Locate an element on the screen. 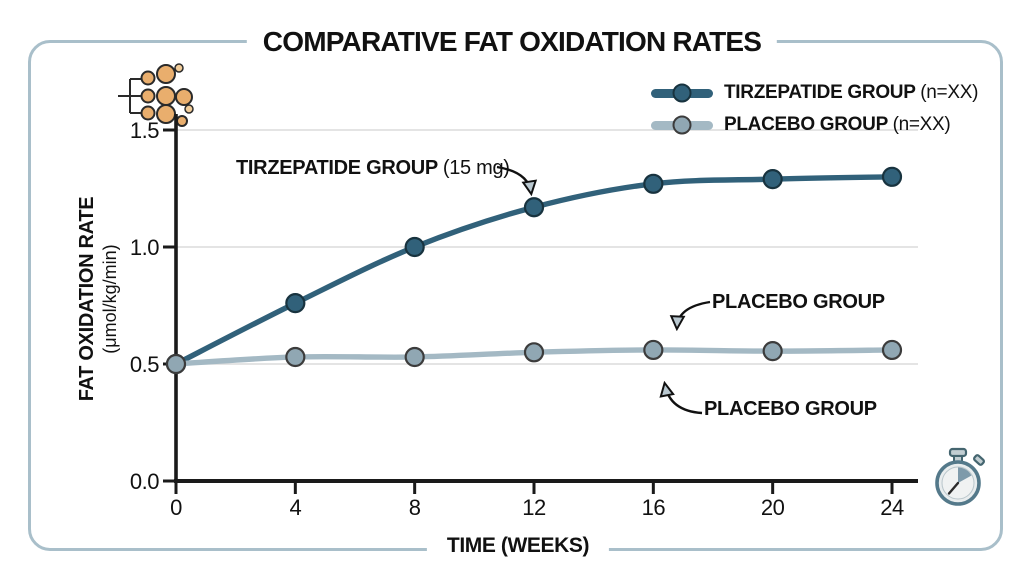  annotation-suffix: (15 mg) is located at coordinates (476, 168).